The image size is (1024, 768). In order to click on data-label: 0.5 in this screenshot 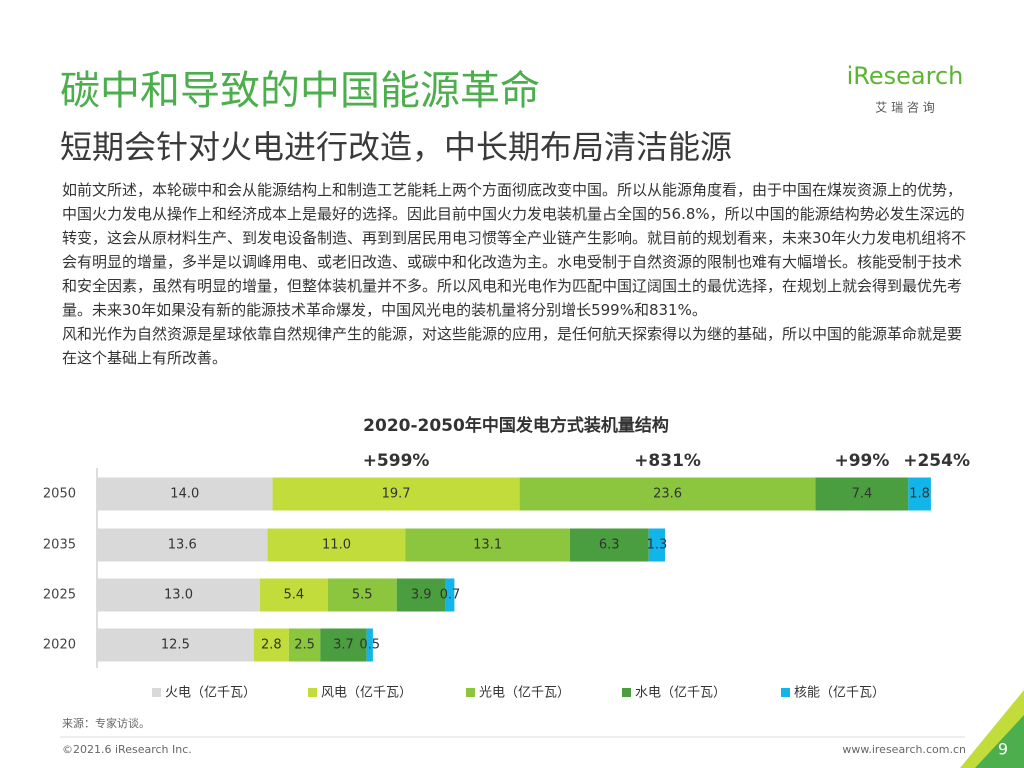, I will do `click(369, 645)`.